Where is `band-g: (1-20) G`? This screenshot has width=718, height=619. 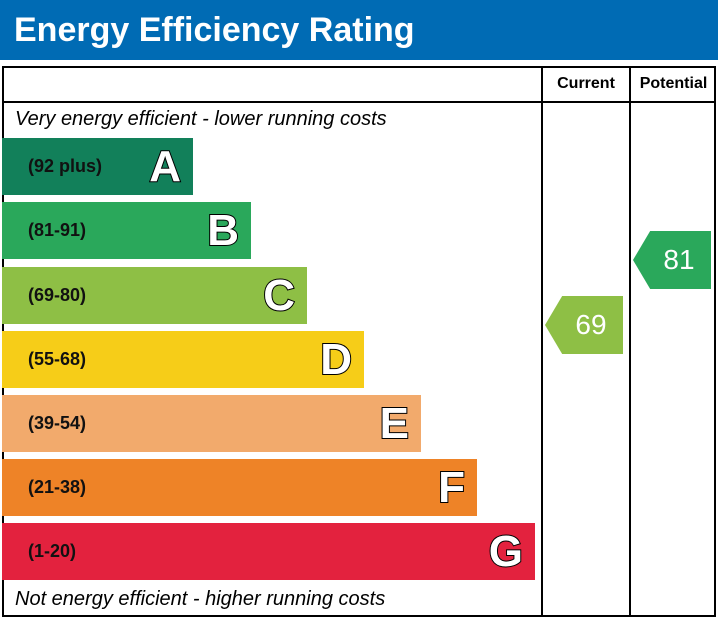 band-g: (1-20) G is located at coordinates (268, 551).